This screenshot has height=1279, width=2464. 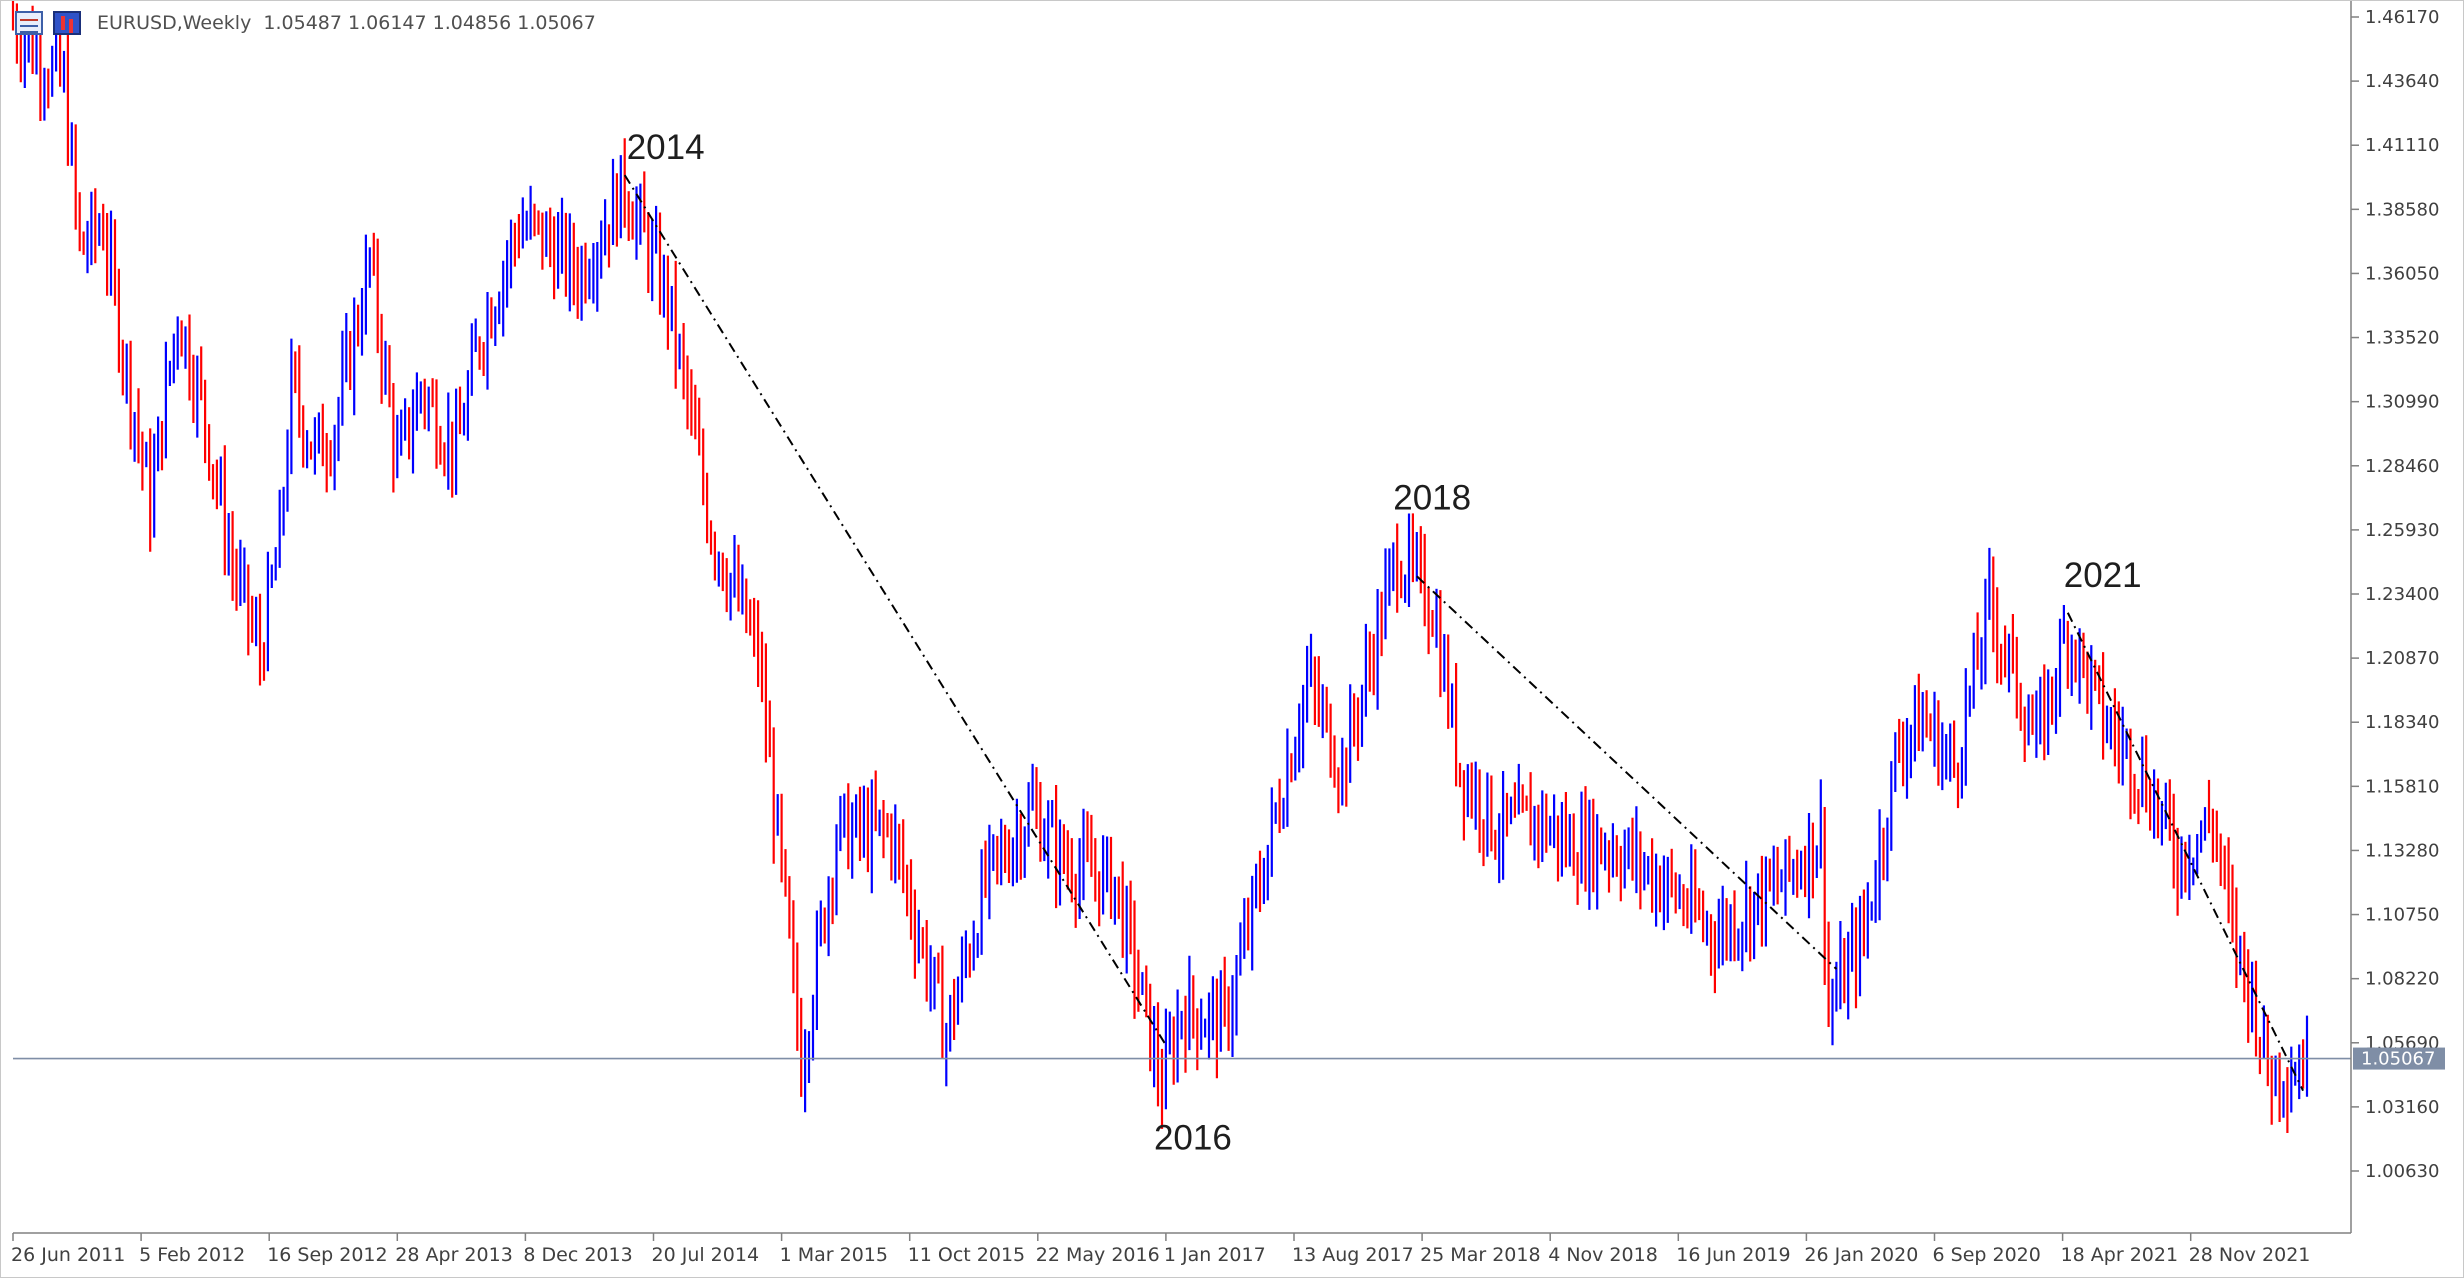 What do you see at coordinates (2402, 209) in the screenshot?
I see `price-tick-label: 1.38580` at bounding box center [2402, 209].